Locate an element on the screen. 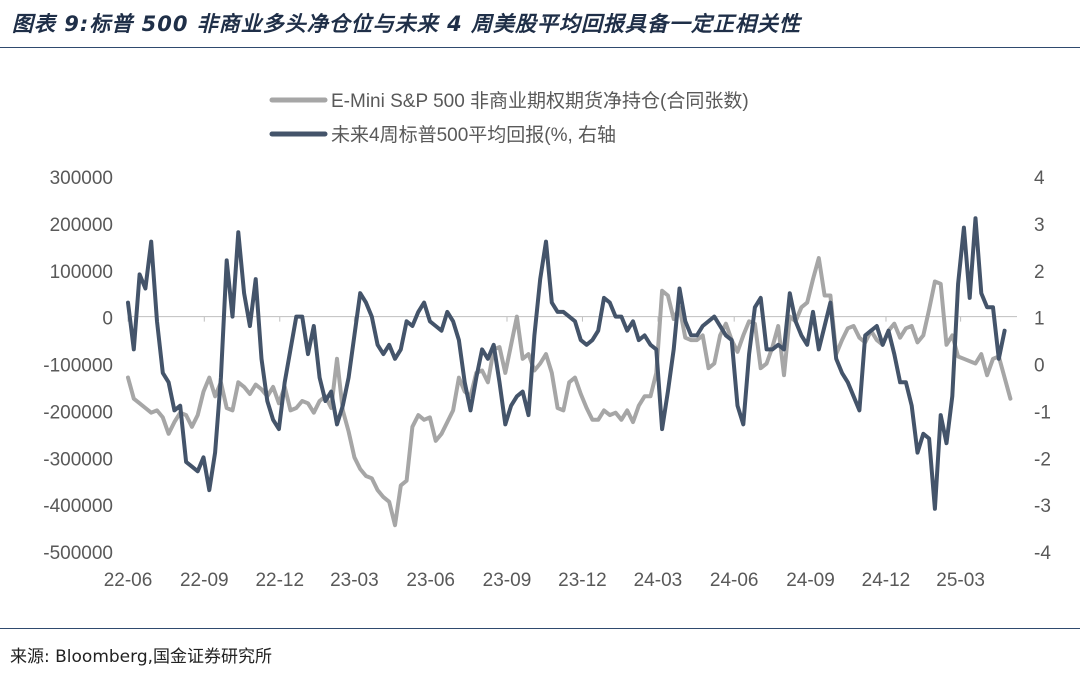  y-right-tick-label: 2 is located at coordinates (1039, 272).